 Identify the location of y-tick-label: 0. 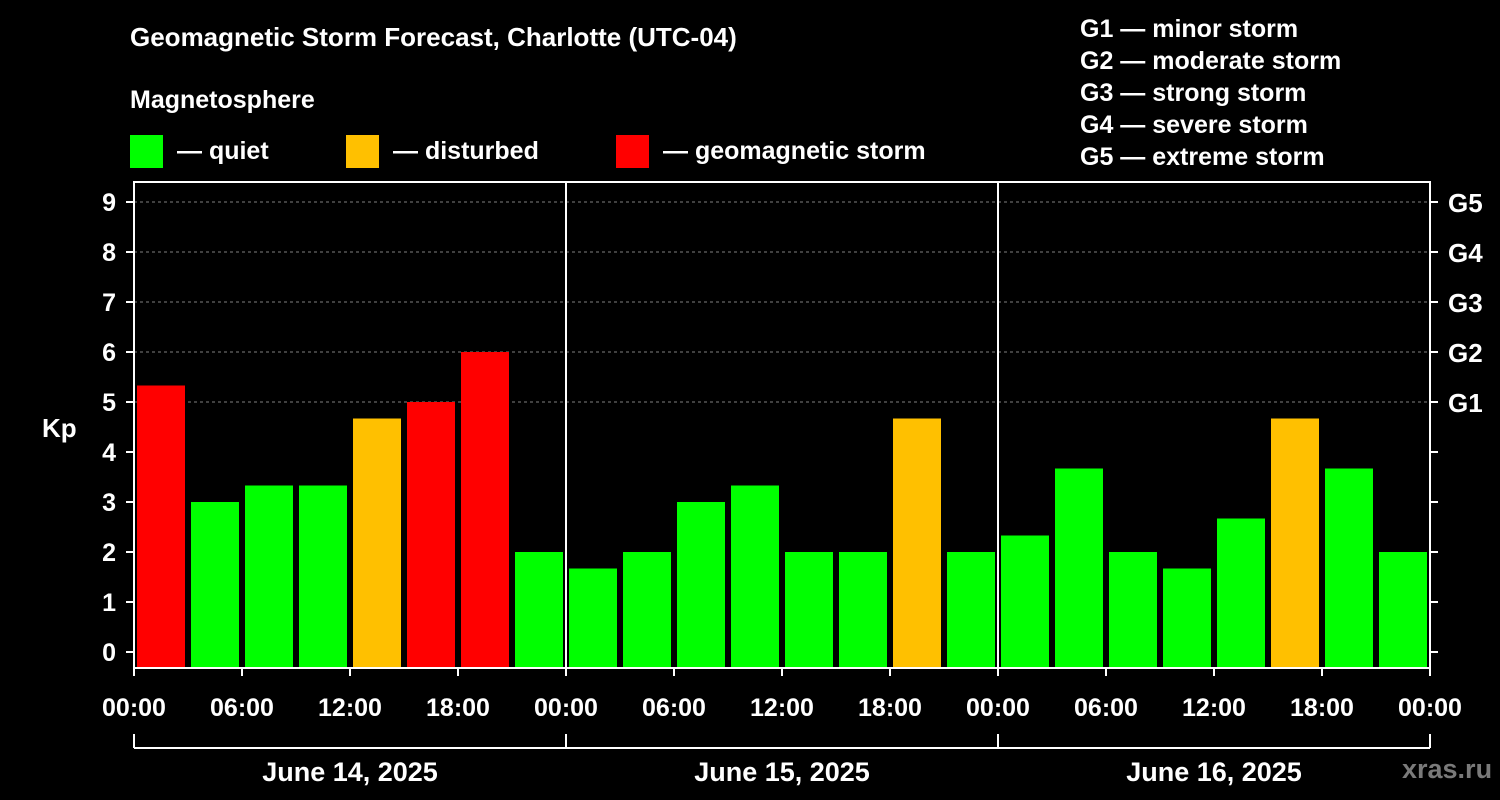
(109, 653).